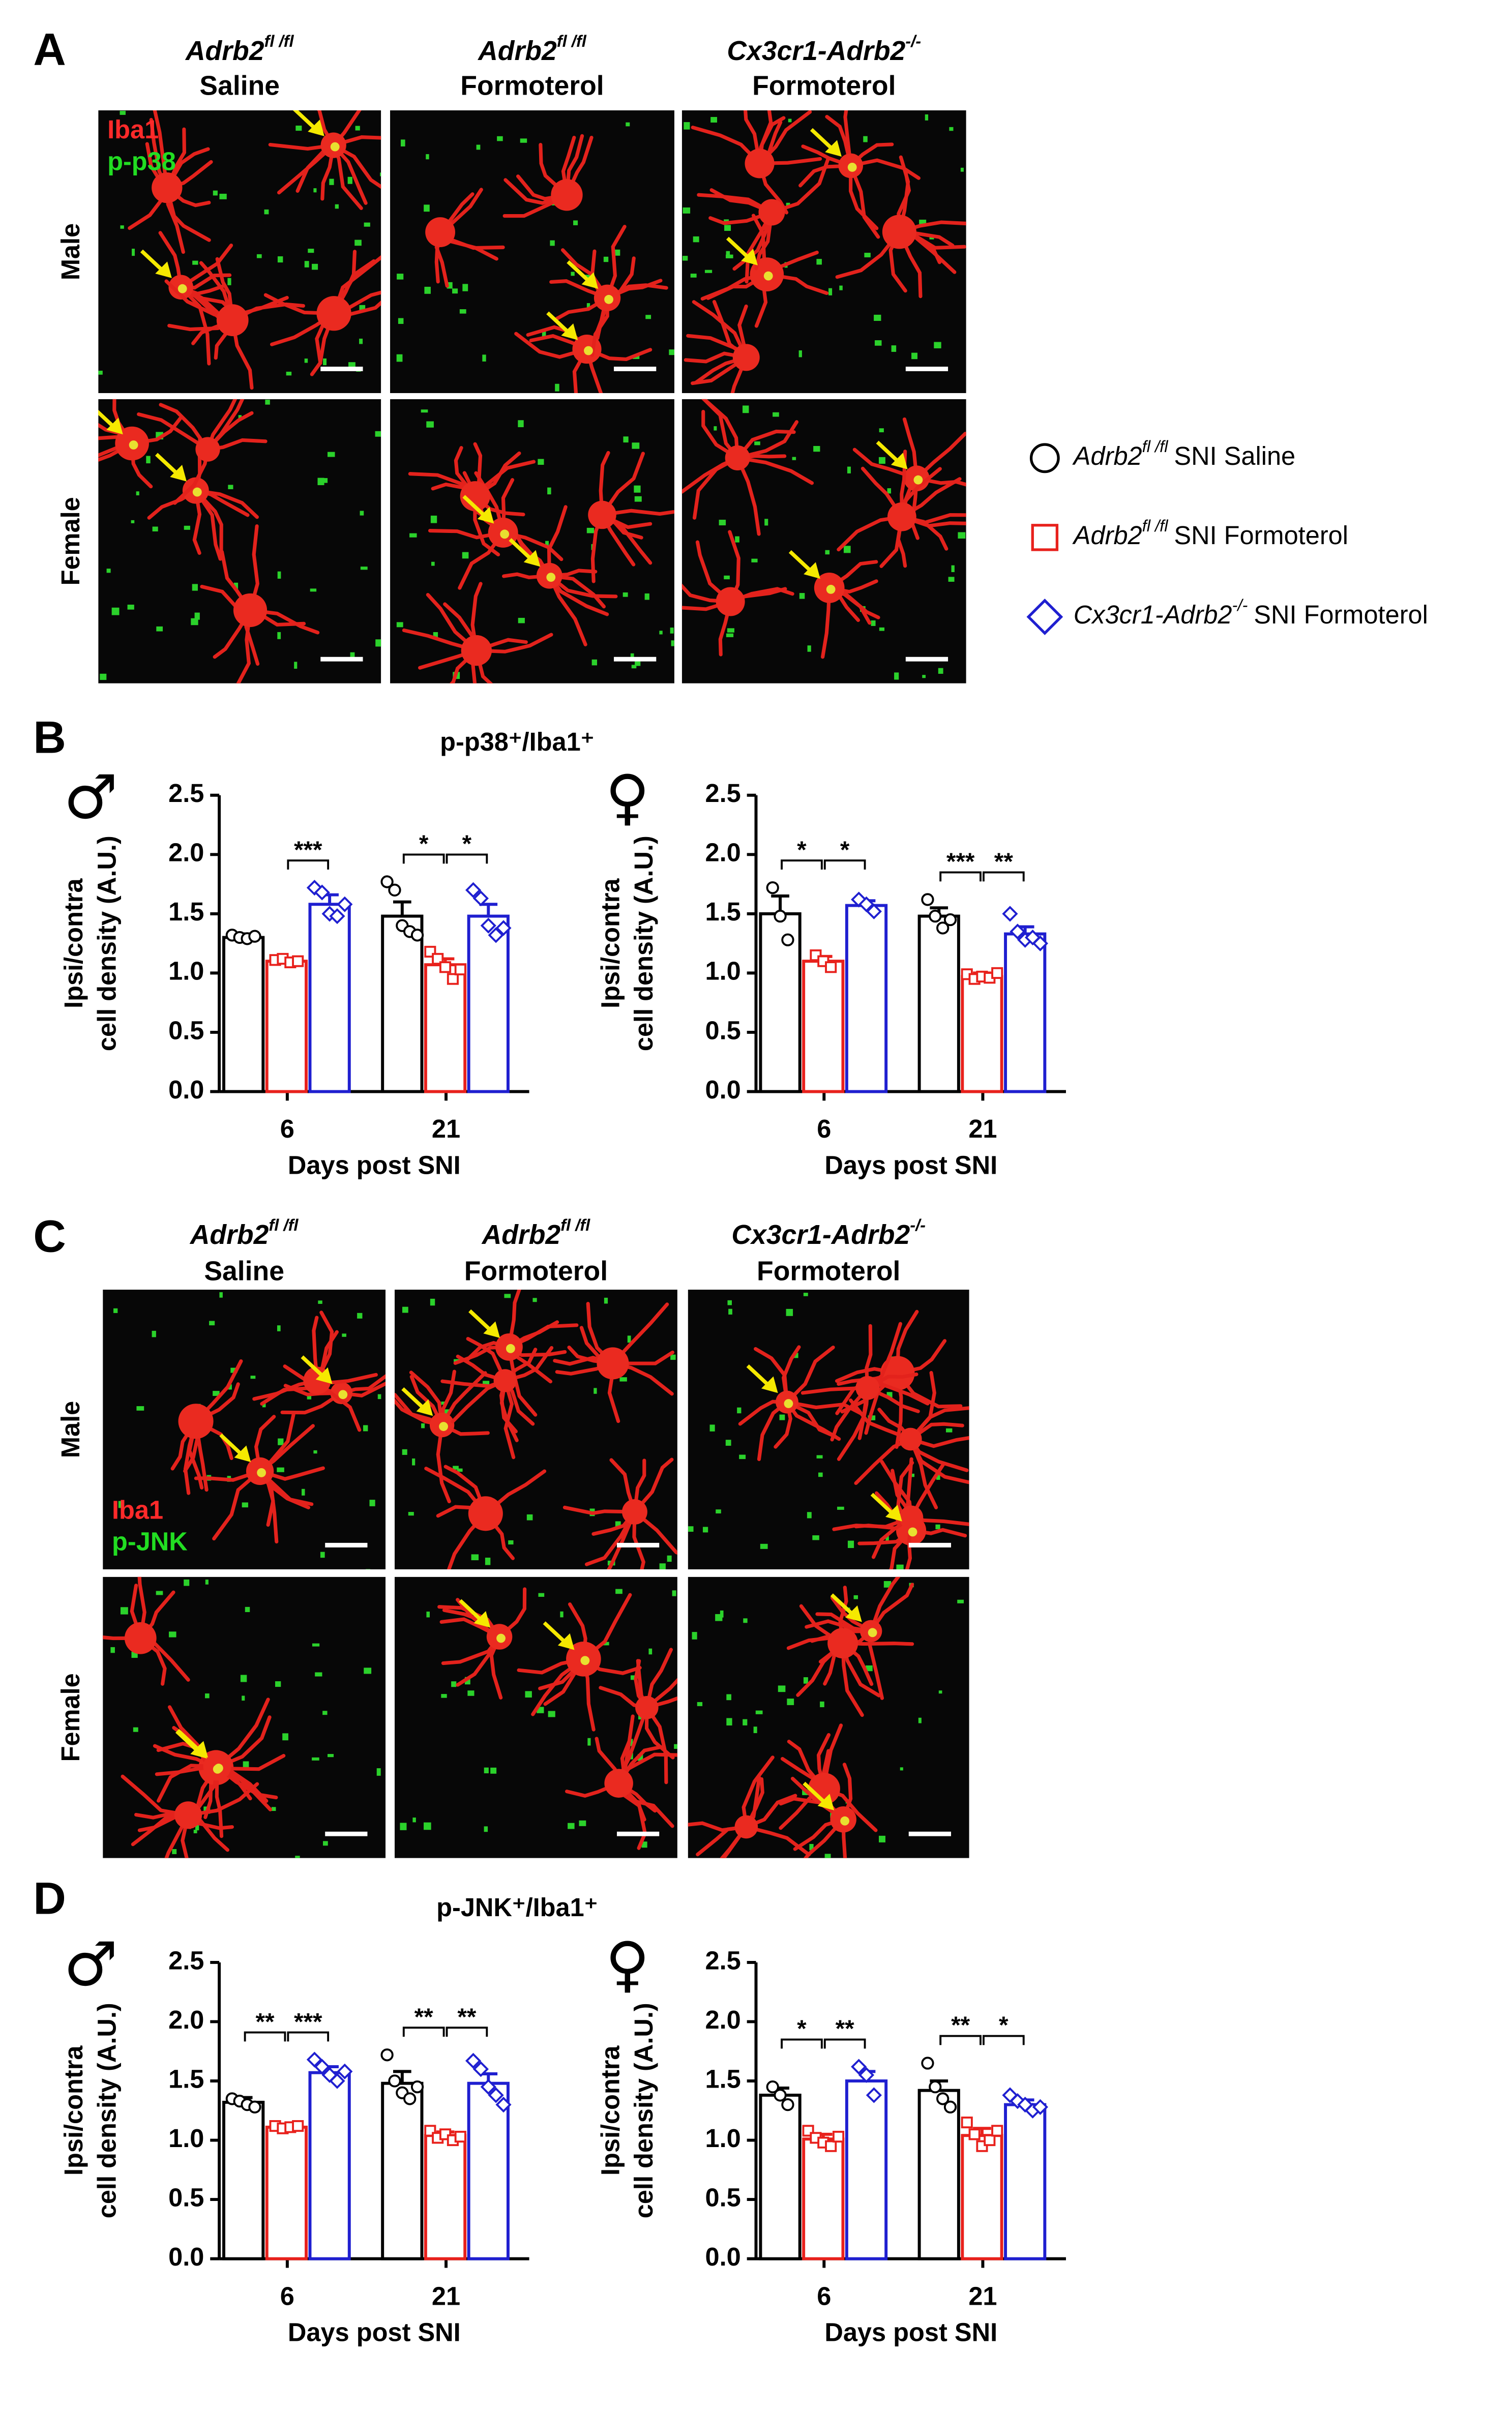 Image resolution: width=1512 pixels, height=2411 pixels. What do you see at coordinates (828, 1232) in the screenshot?
I see `column-header: Cx3cr1-Adrb2-/-` at bounding box center [828, 1232].